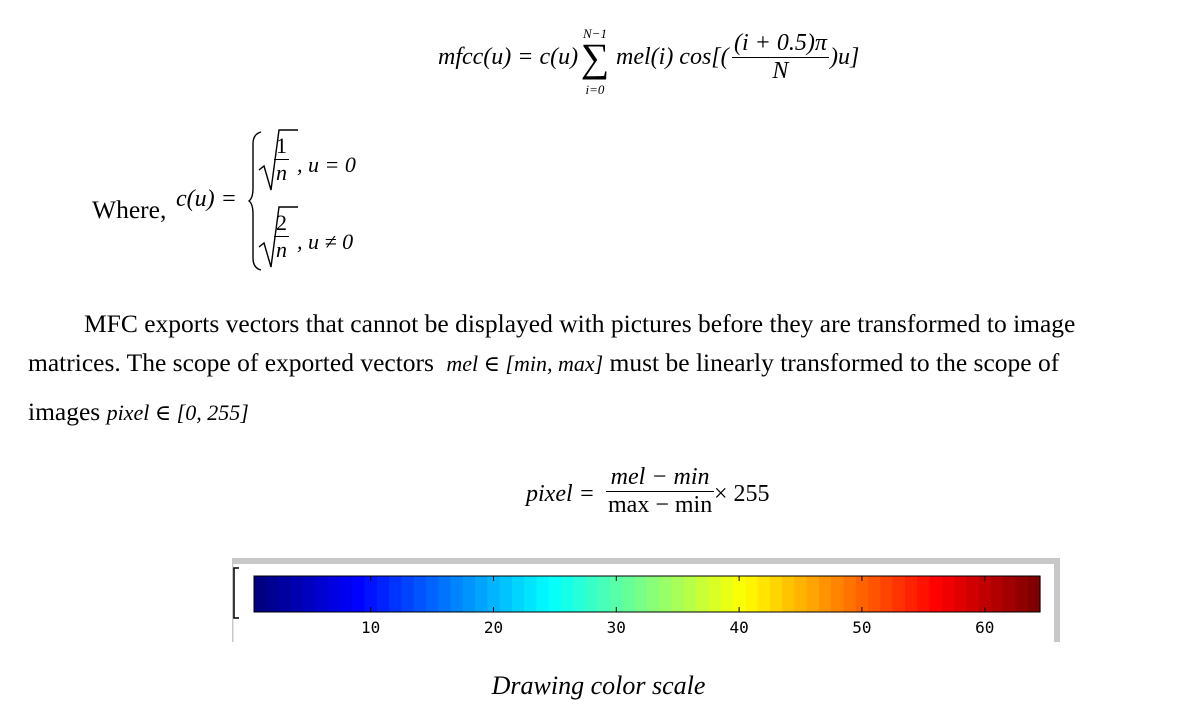  I want to click on case1-fraction: 1 n, so click(281, 159).